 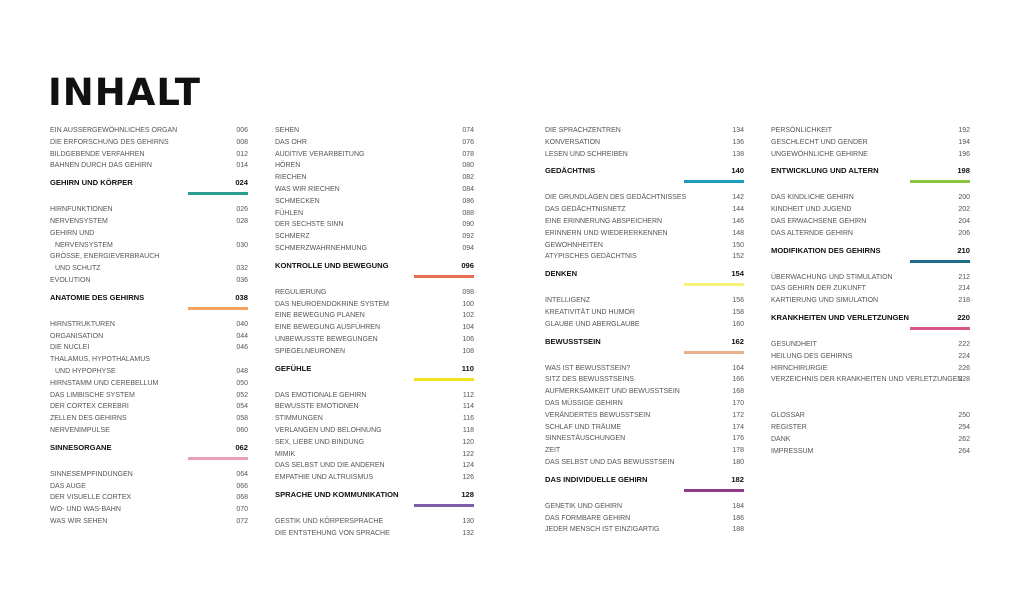 What do you see at coordinates (374, 316) in the screenshot?
I see `toc-entry: EINE BEWEGUNG PLANEN 102` at bounding box center [374, 316].